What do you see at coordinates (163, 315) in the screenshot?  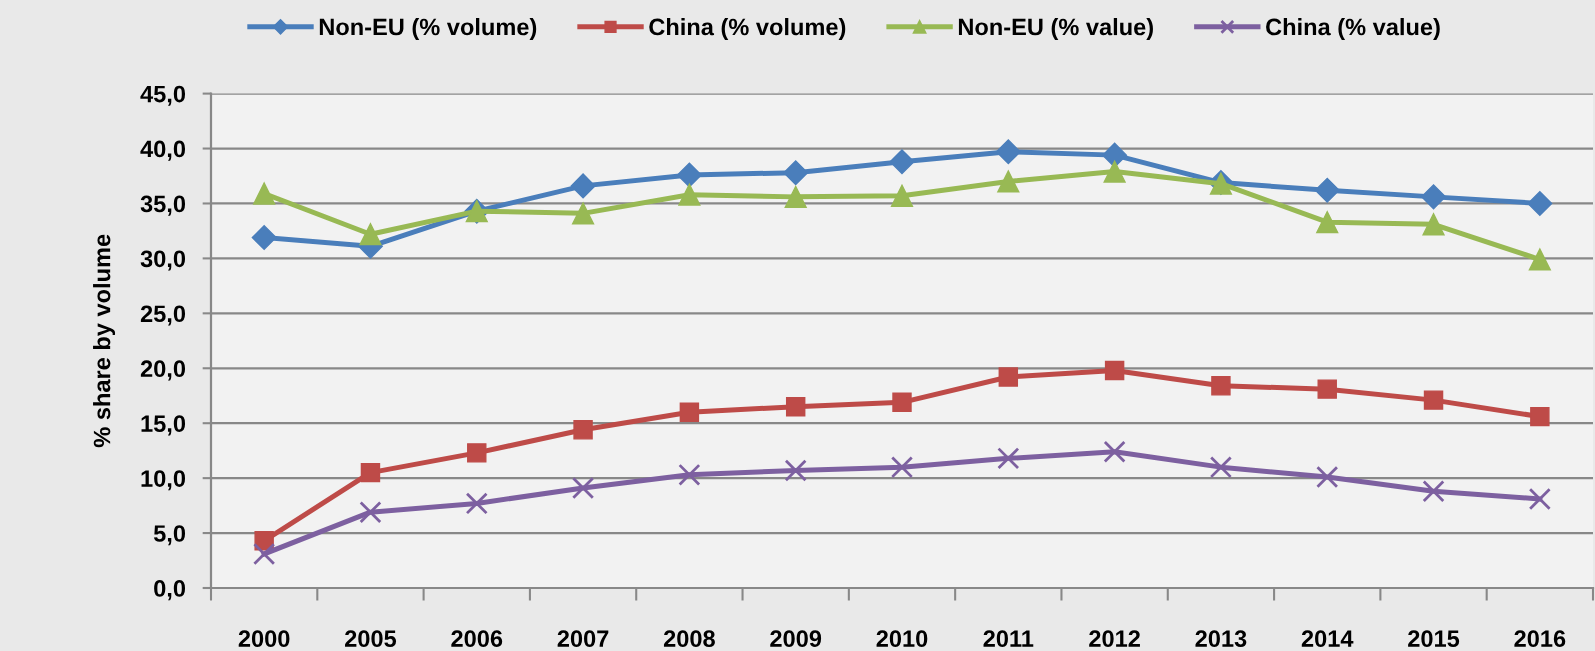 I see `y-tick-label: 25,0` at bounding box center [163, 315].